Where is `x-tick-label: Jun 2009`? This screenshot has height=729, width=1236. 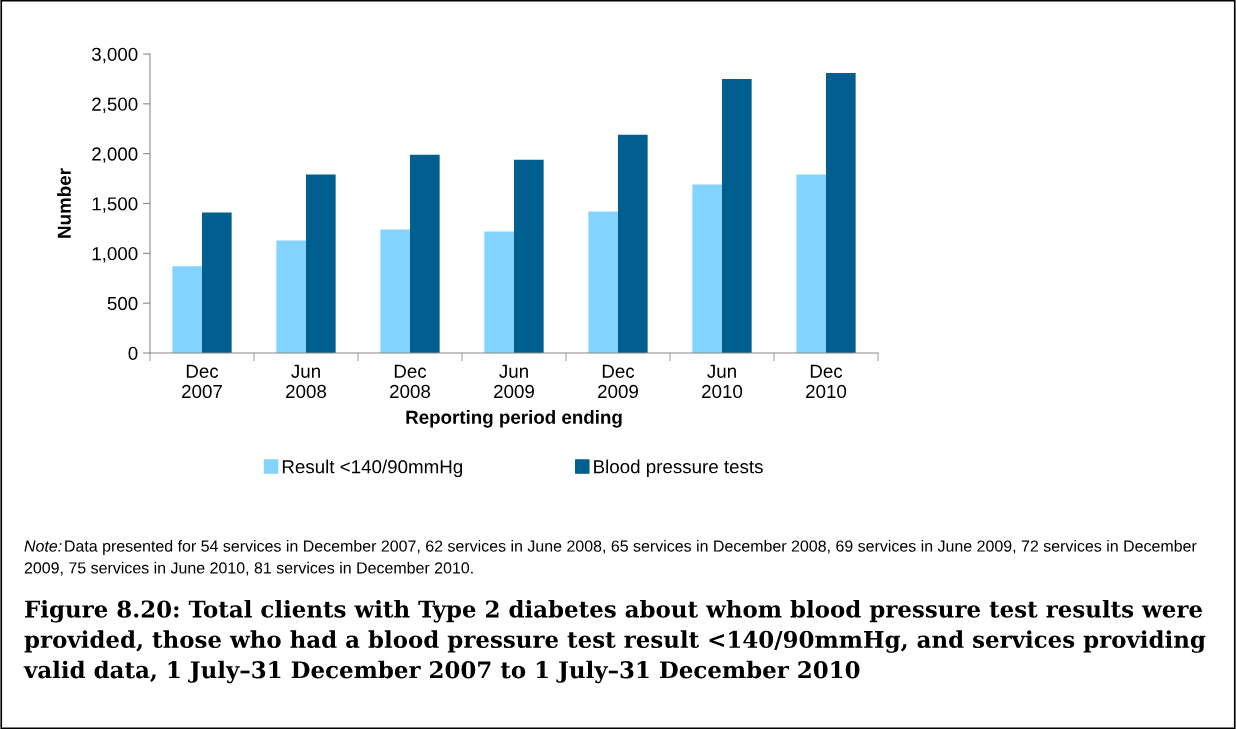
x-tick-label: Jun 2009 is located at coordinates (514, 381).